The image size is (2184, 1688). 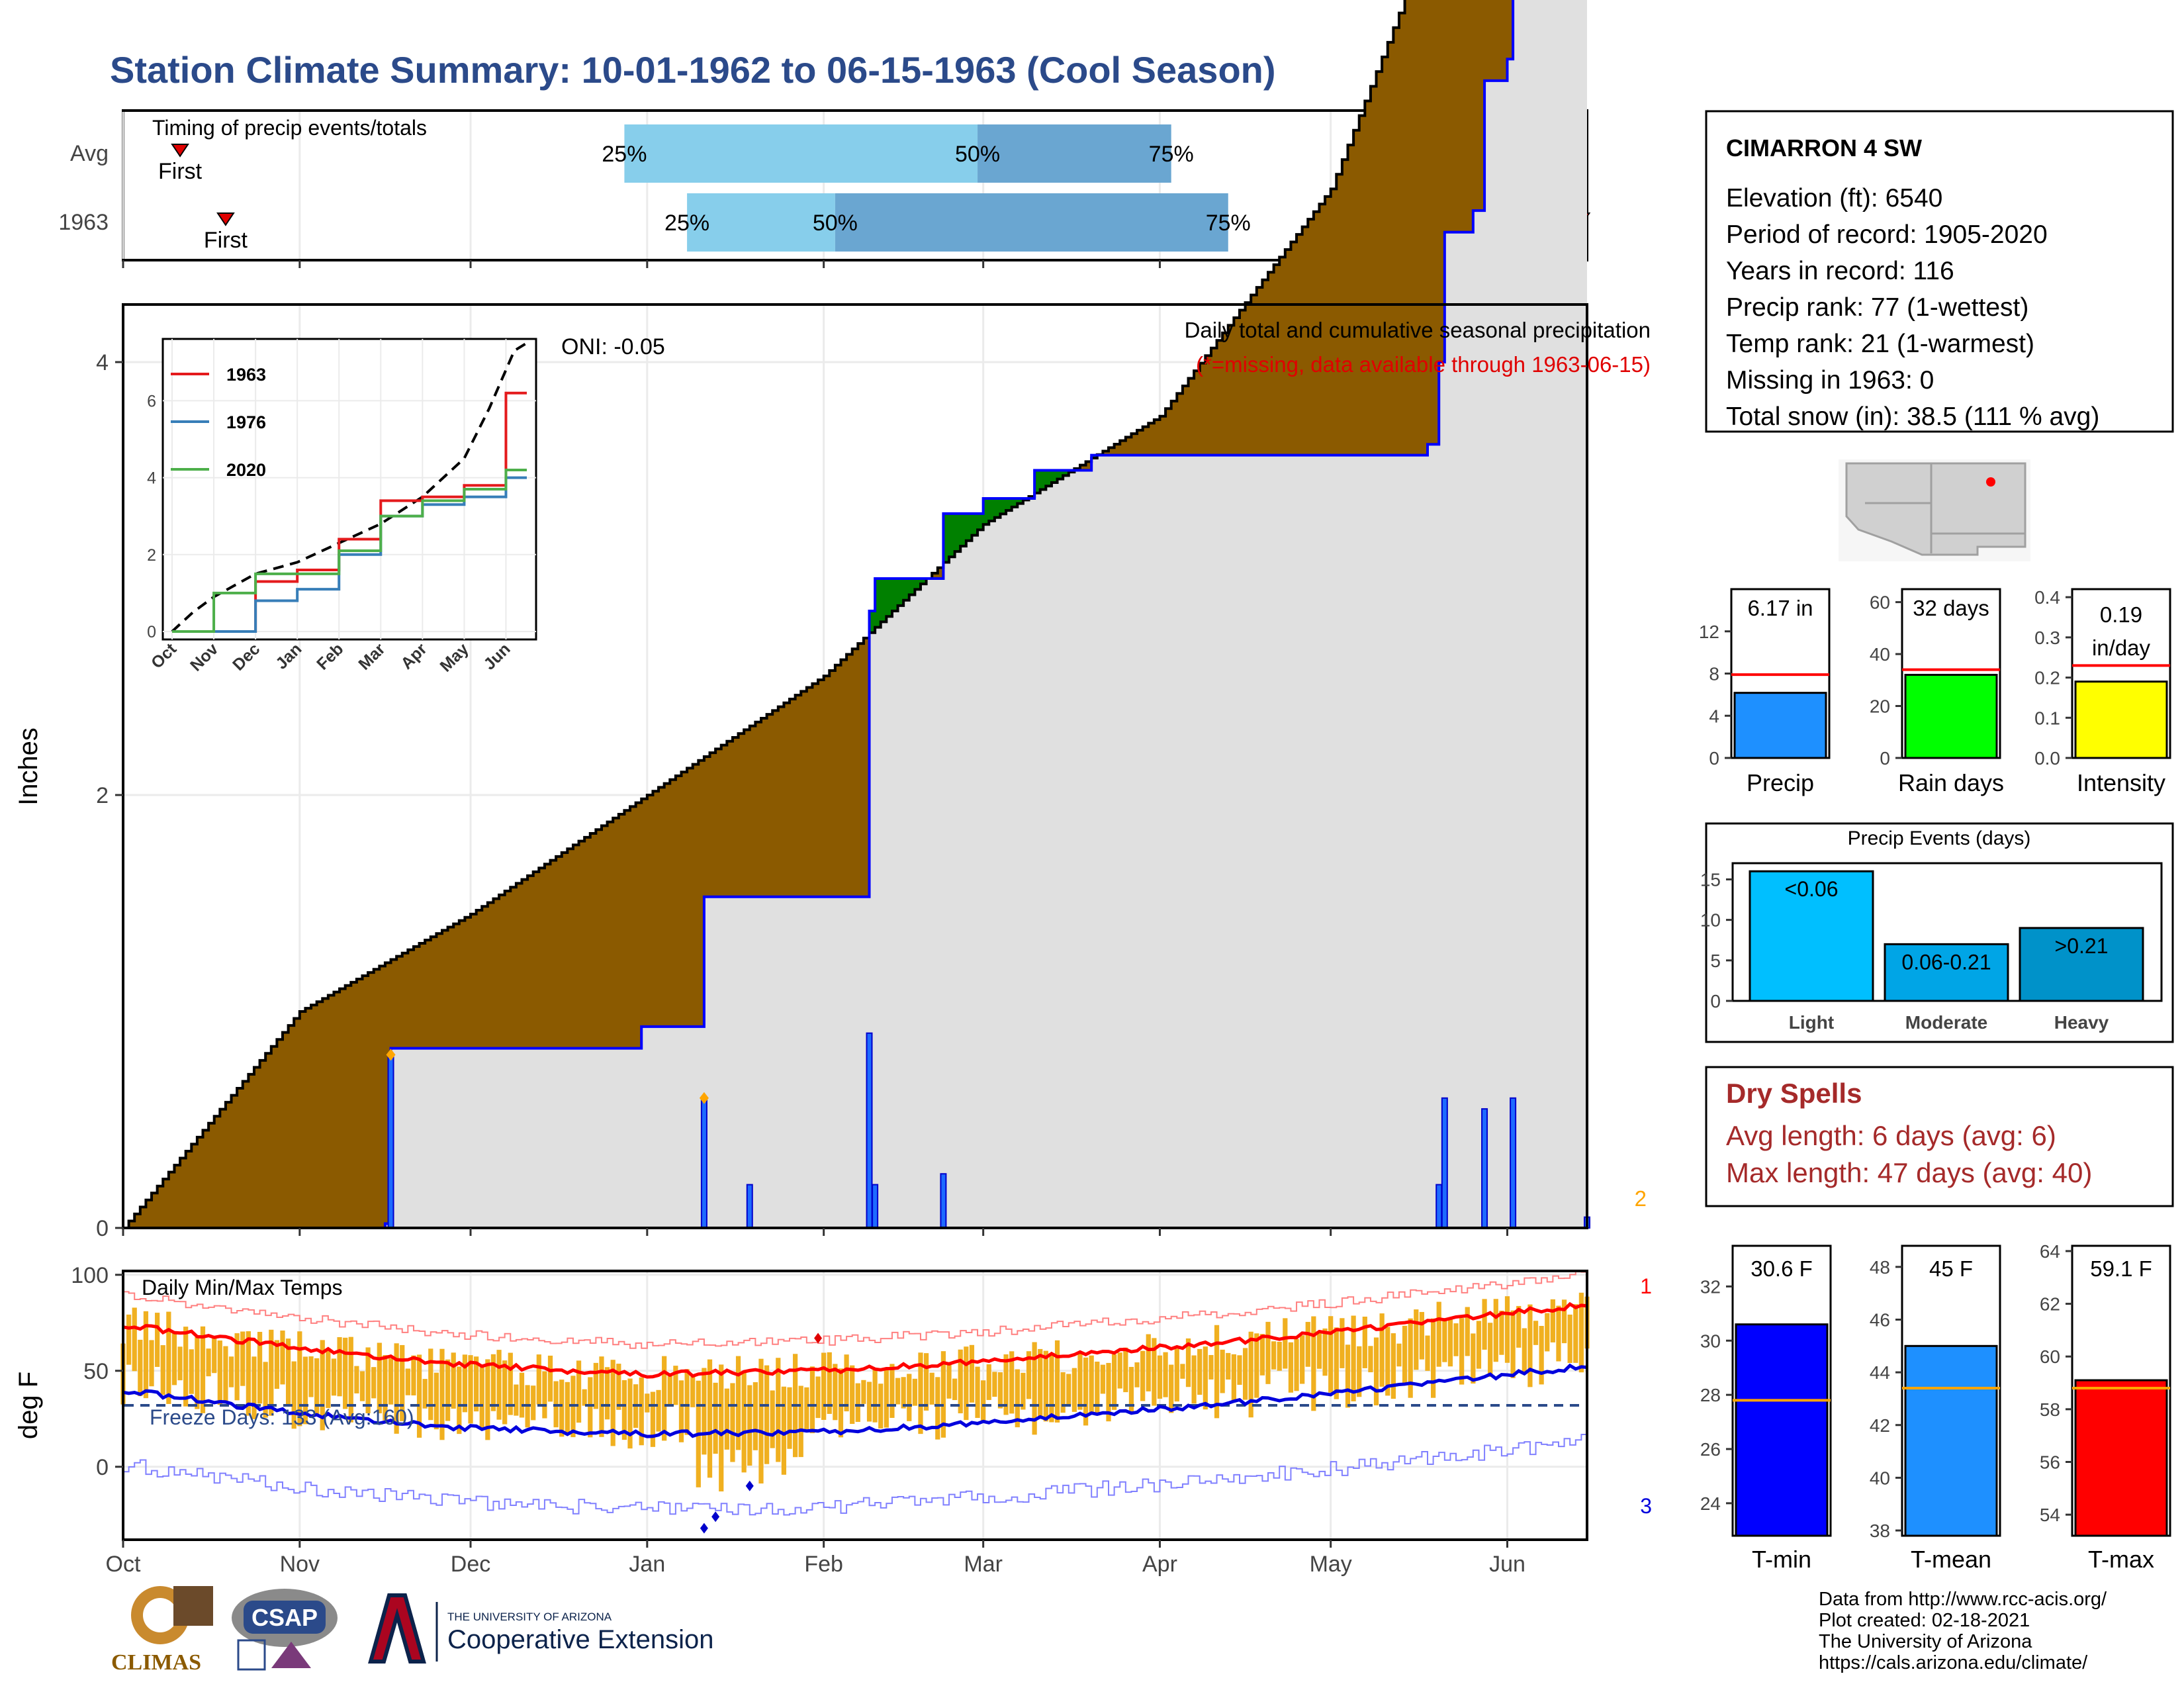 What do you see at coordinates (300, 1564) in the screenshot?
I see `month-label: Nov` at bounding box center [300, 1564].